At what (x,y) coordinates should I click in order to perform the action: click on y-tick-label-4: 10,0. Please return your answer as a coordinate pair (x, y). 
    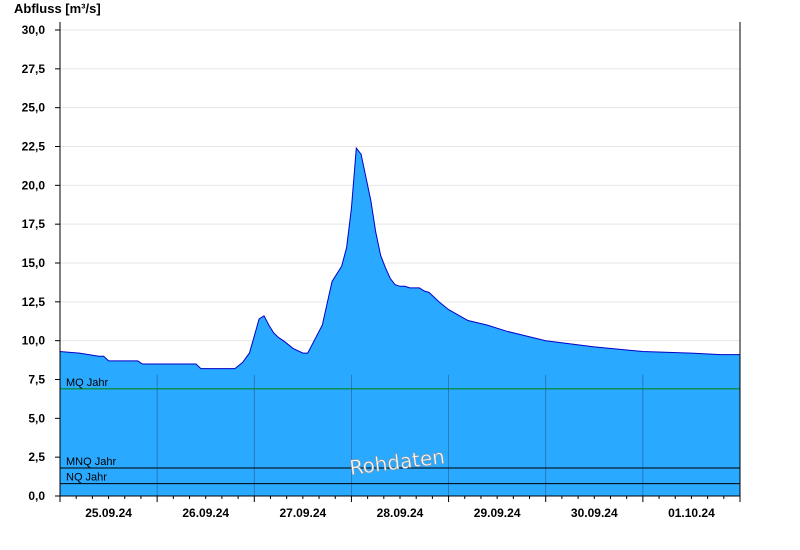
    Looking at the image, I should click on (34, 341).